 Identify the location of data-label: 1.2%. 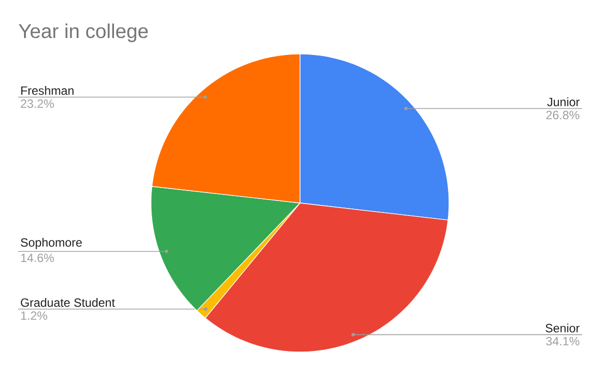
(34, 315).